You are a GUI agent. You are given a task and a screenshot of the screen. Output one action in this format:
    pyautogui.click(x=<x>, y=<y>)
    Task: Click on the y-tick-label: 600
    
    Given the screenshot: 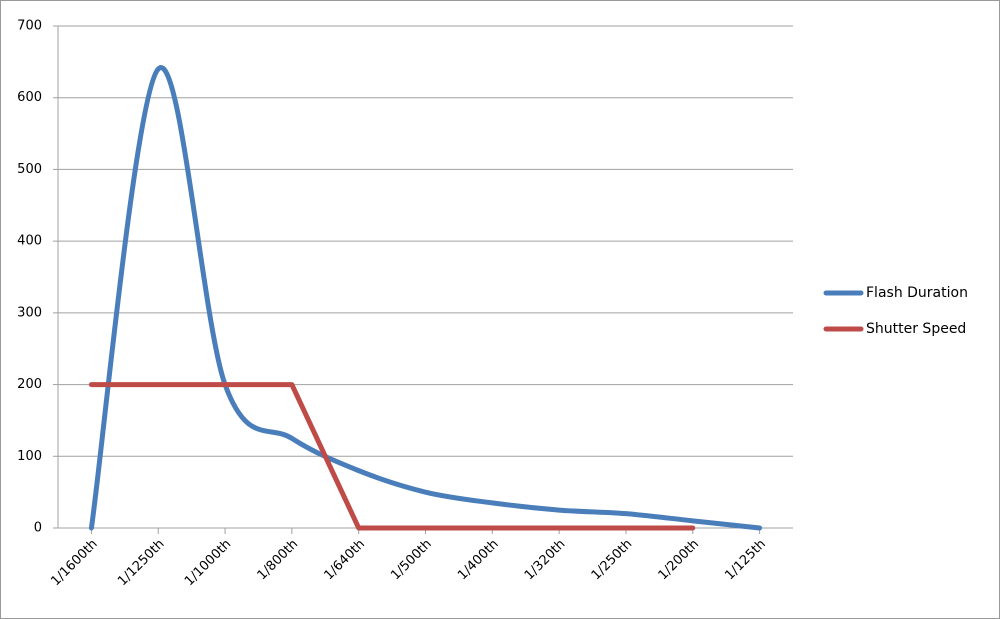 What is the action you would take?
    pyautogui.click(x=29, y=97)
    